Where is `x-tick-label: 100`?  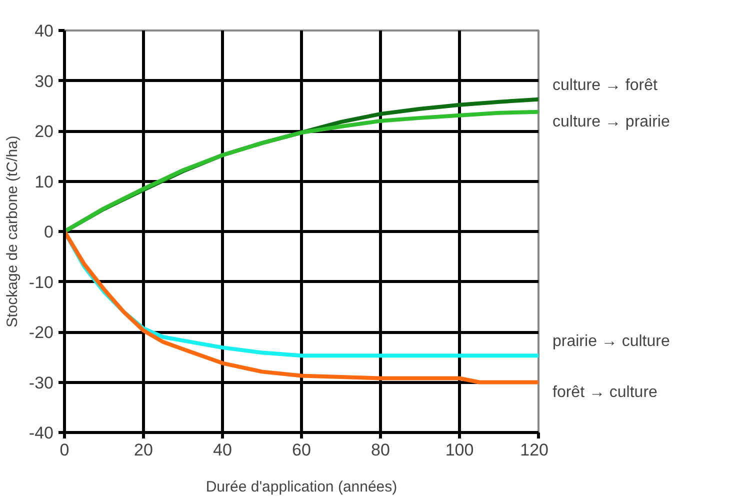 x-tick-label: 100 is located at coordinates (459, 450).